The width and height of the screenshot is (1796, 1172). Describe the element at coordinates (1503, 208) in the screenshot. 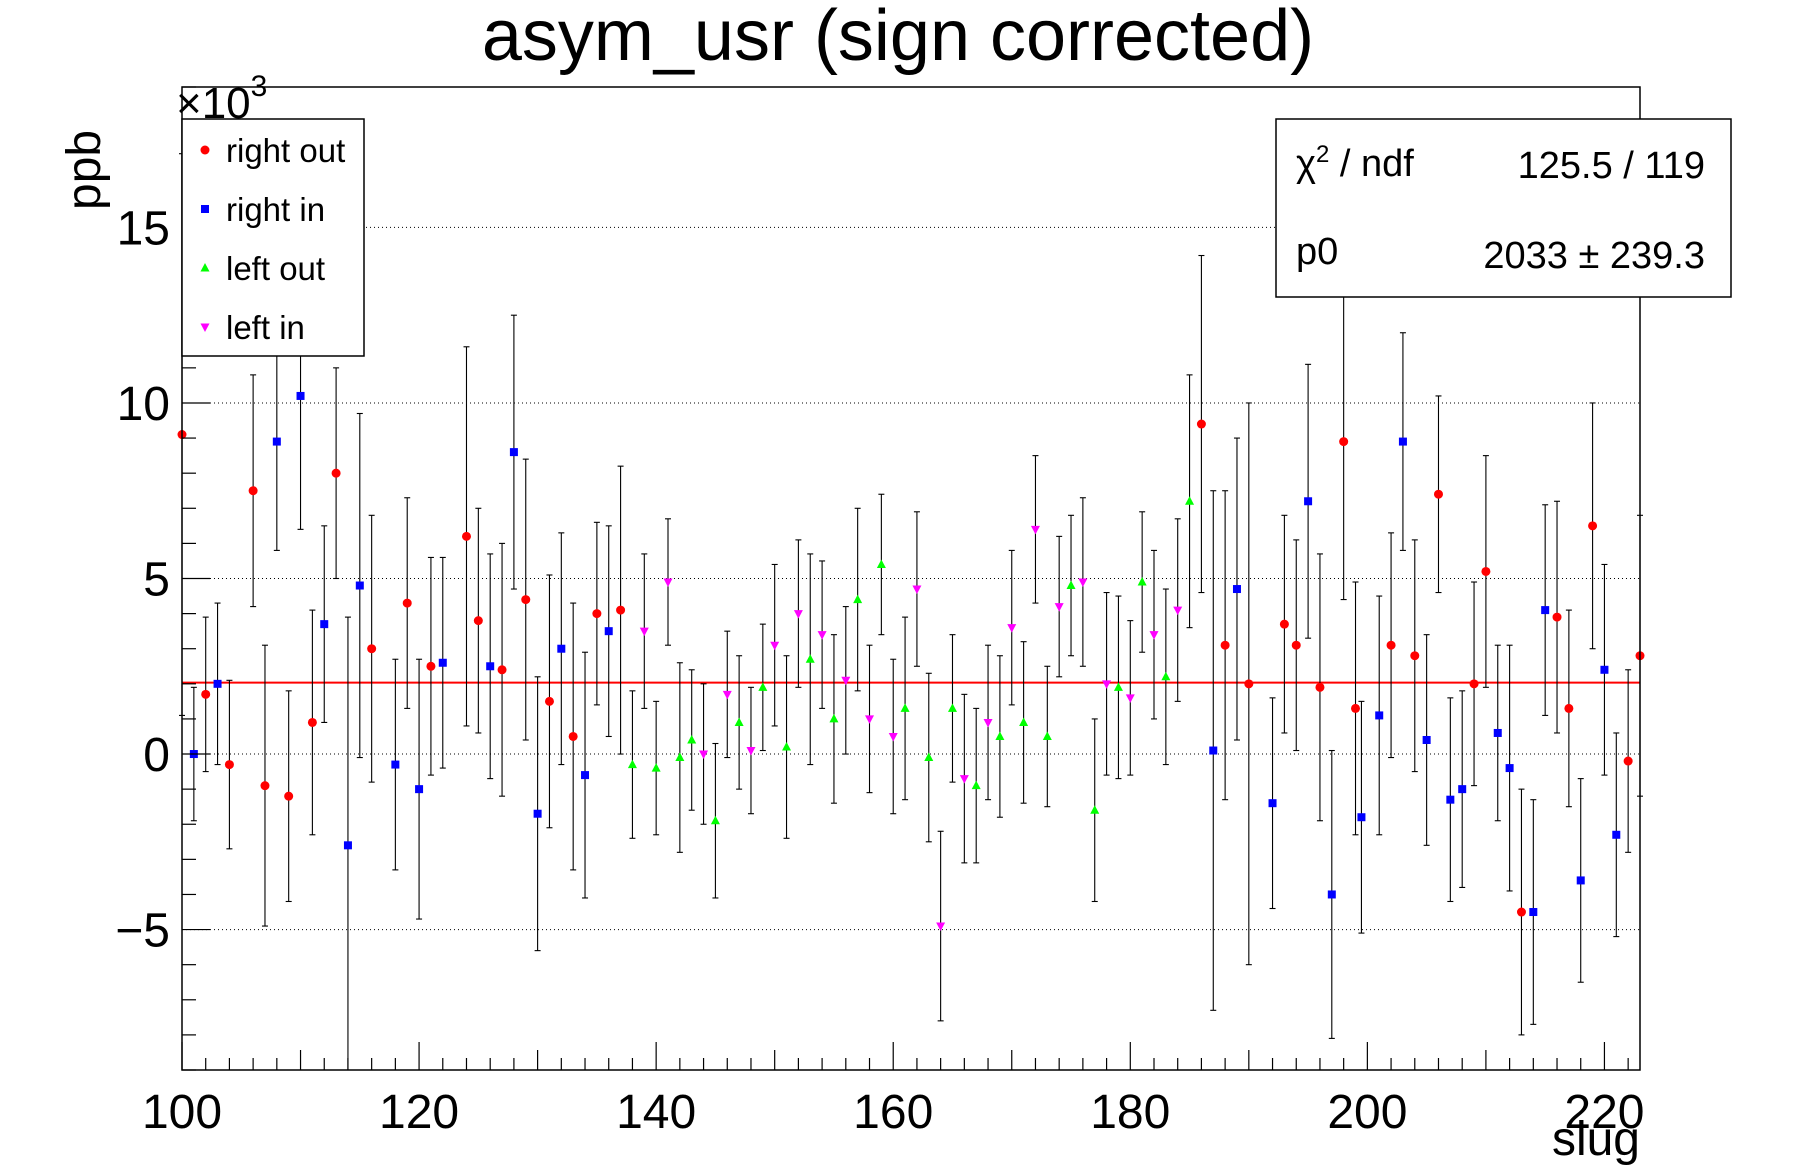

I see `stats-box-frame` at that location.